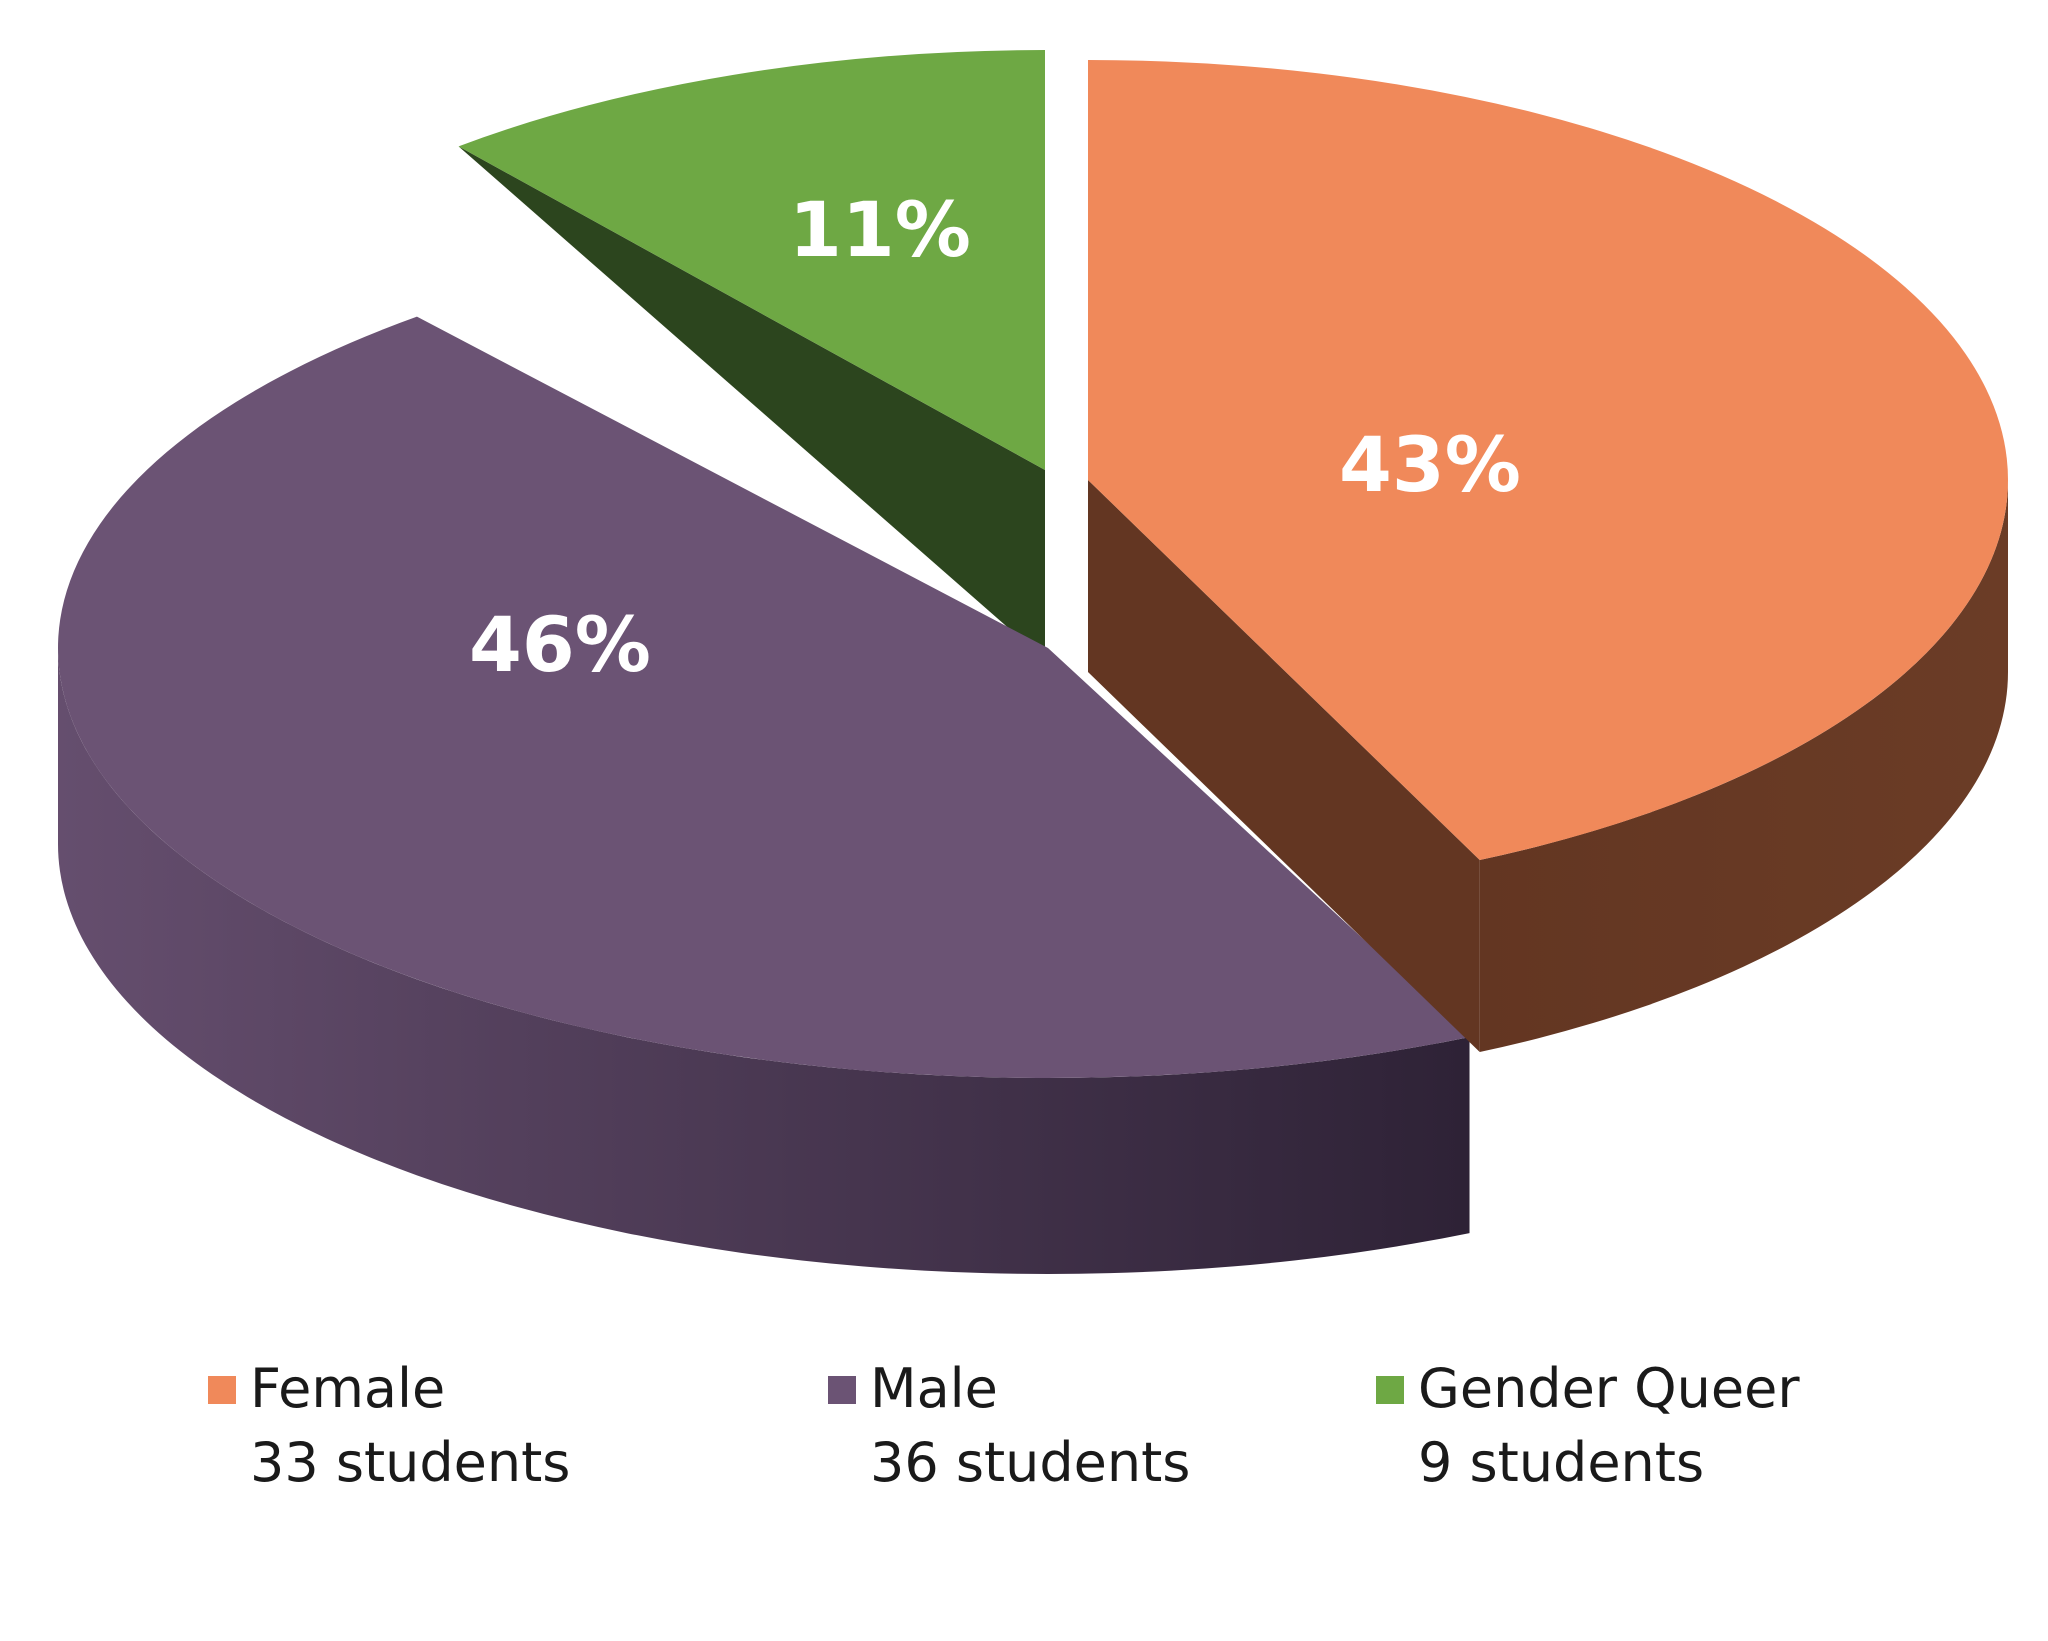 The width and height of the screenshot is (2048, 1641). What do you see at coordinates (1284, 766) in the screenshot?
I see `slice-radial-female` at bounding box center [1284, 766].